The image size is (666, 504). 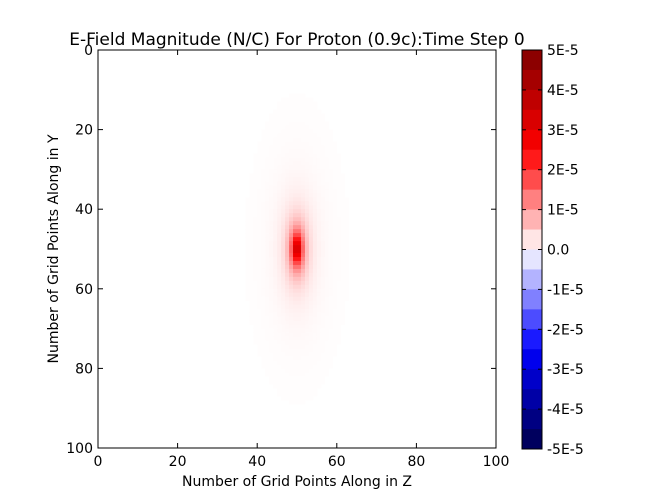 What do you see at coordinates (84, 369) in the screenshot?
I see `y-tick-label: 80` at bounding box center [84, 369].